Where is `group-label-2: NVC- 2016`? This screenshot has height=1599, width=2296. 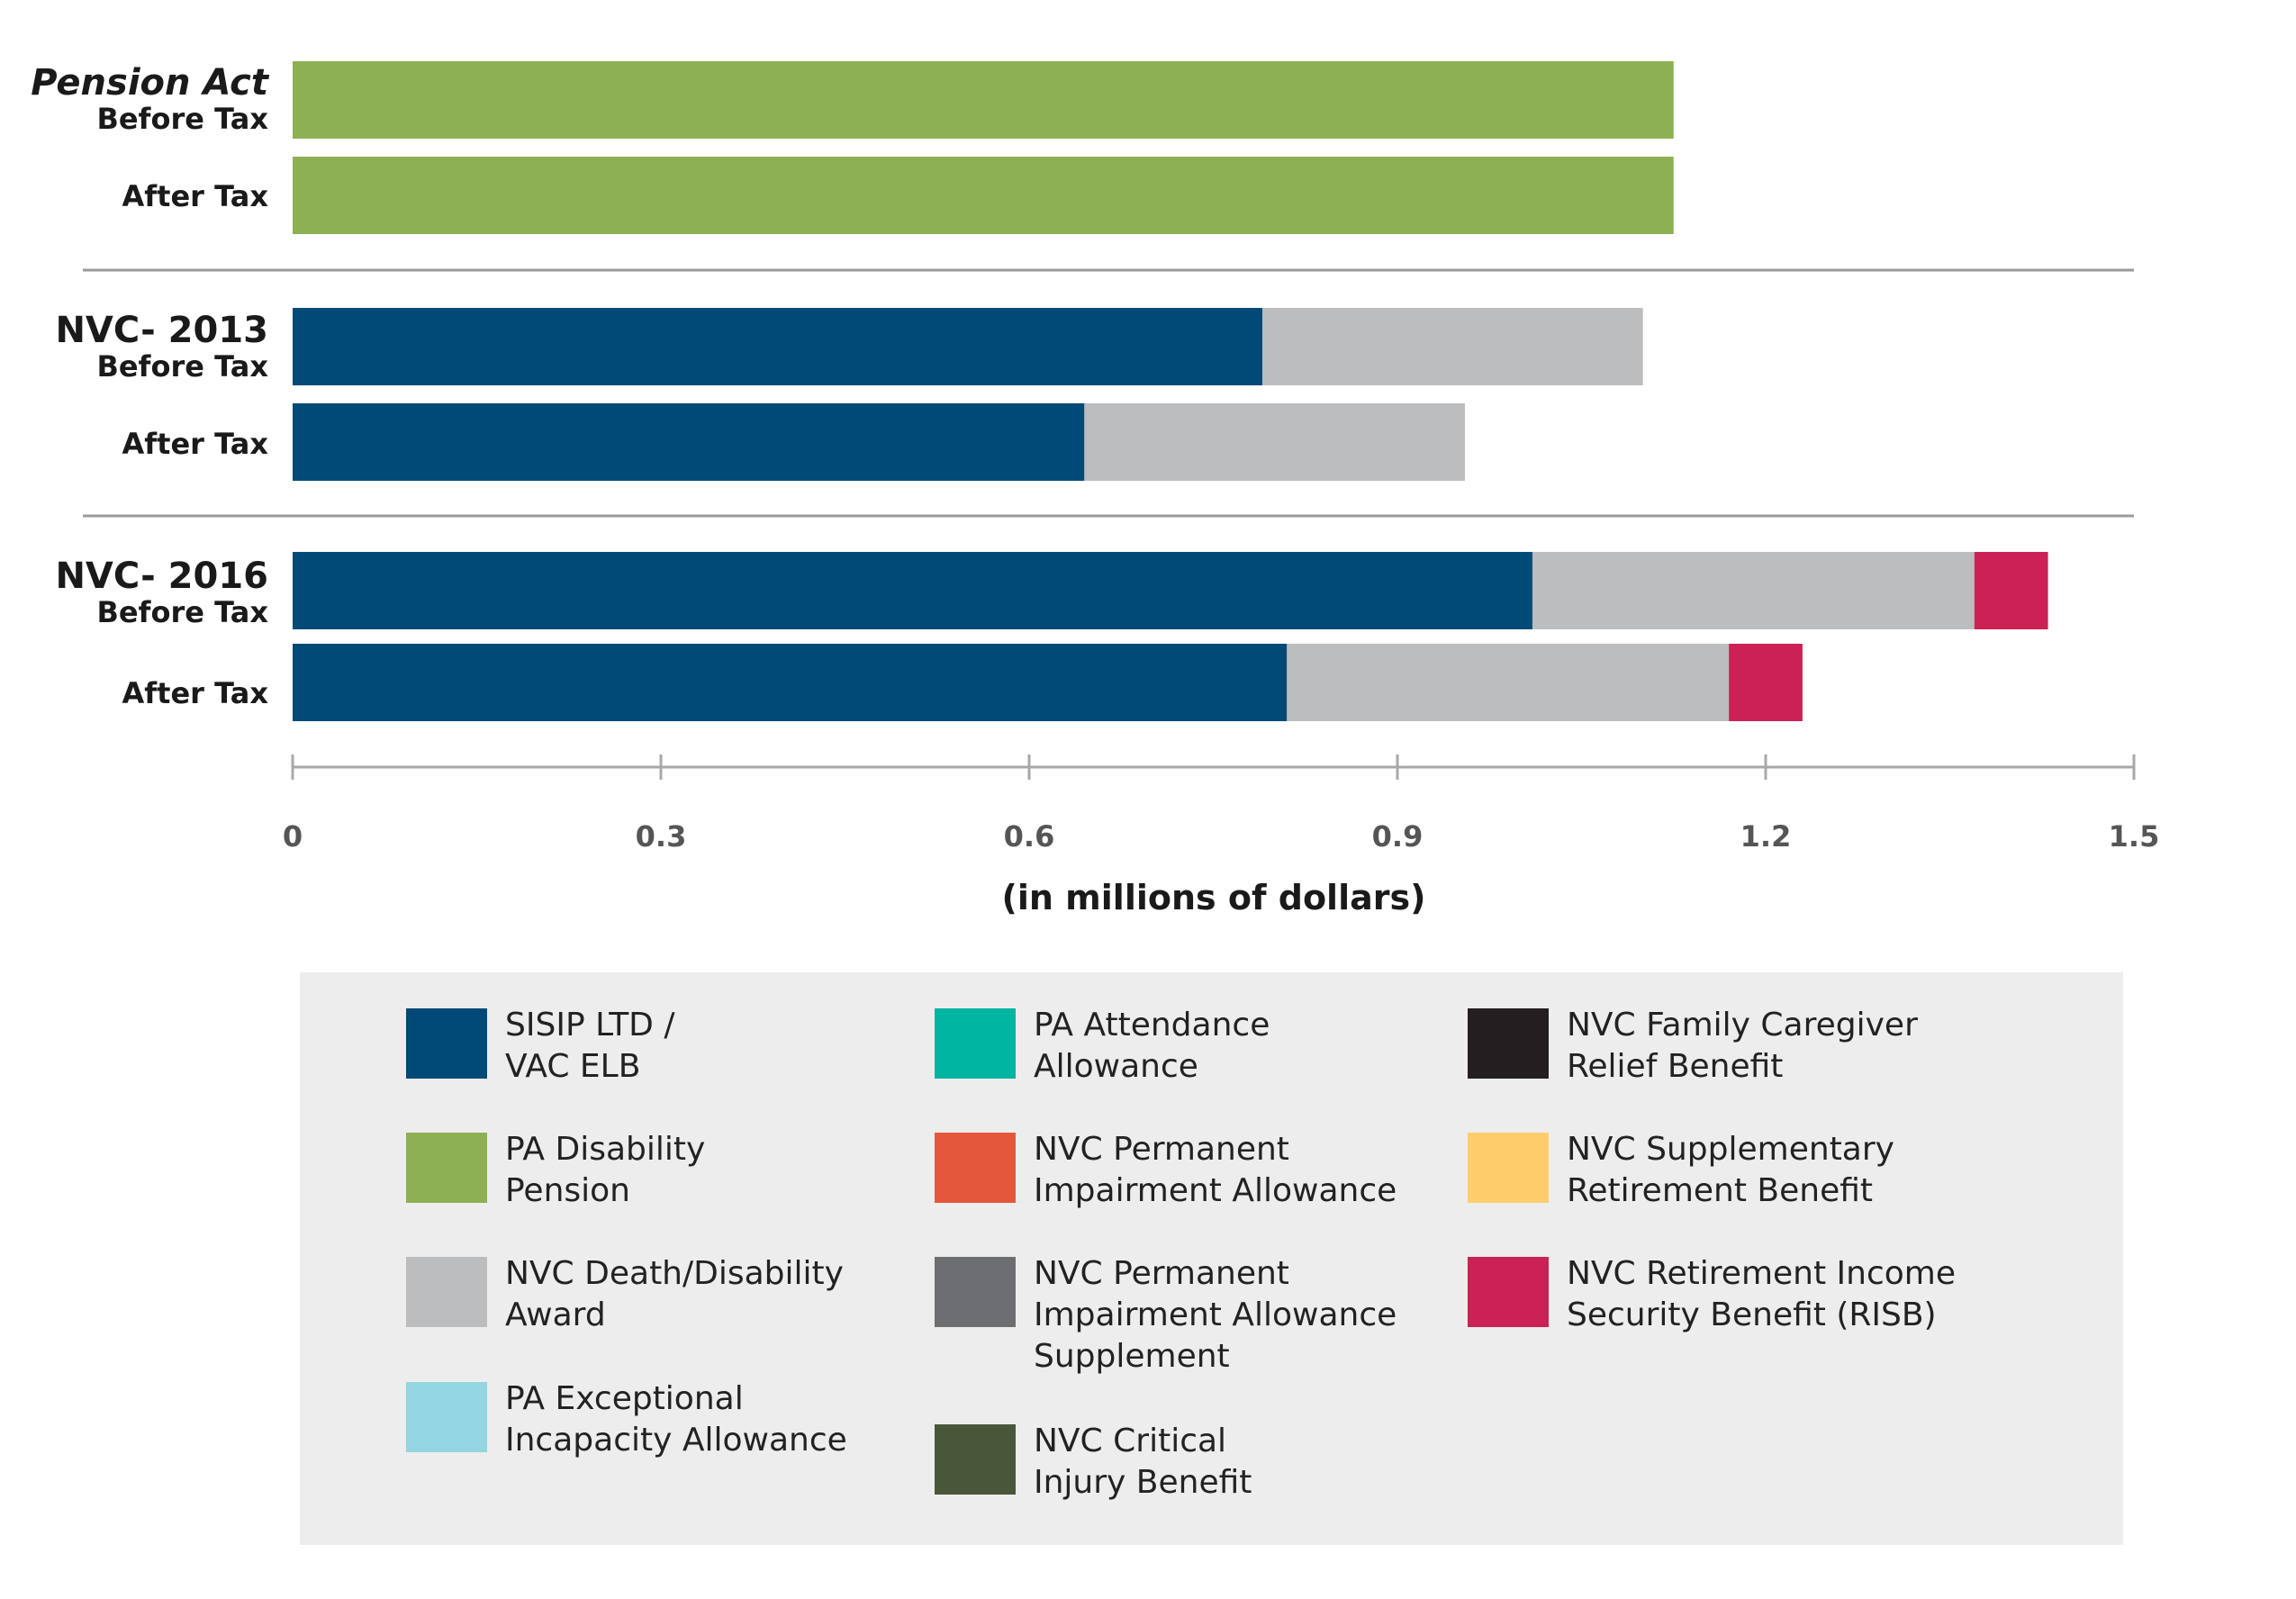
group-label-2: NVC- 2016 is located at coordinates (161, 576).